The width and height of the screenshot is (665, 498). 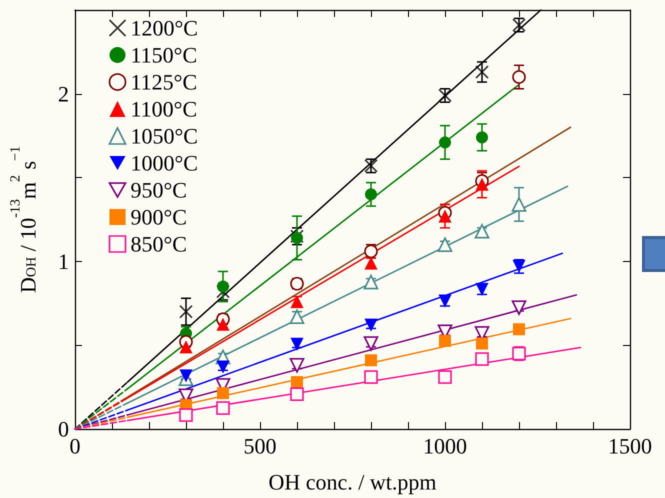 What do you see at coordinates (164, 163) in the screenshot?
I see `legend-label: 1000°C` at bounding box center [164, 163].